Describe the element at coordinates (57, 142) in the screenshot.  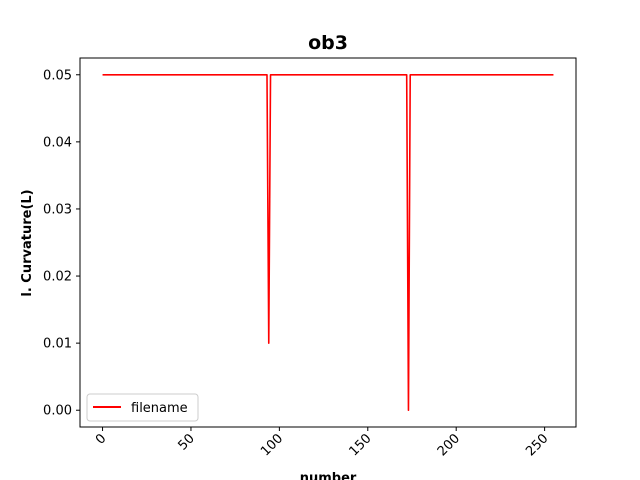
I see `y-tick-label: 0.04` at that location.